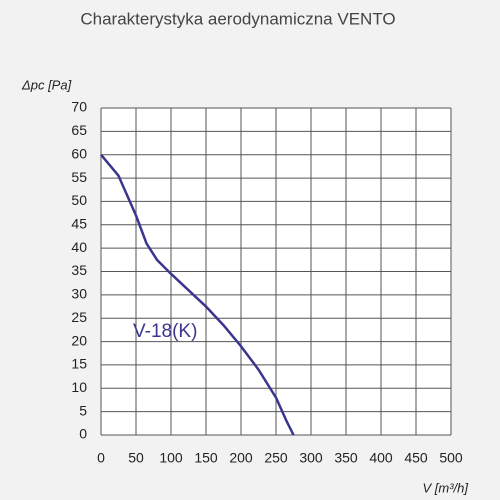 The image size is (500, 500). I want to click on y-tick-label: 60, so click(79, 153).